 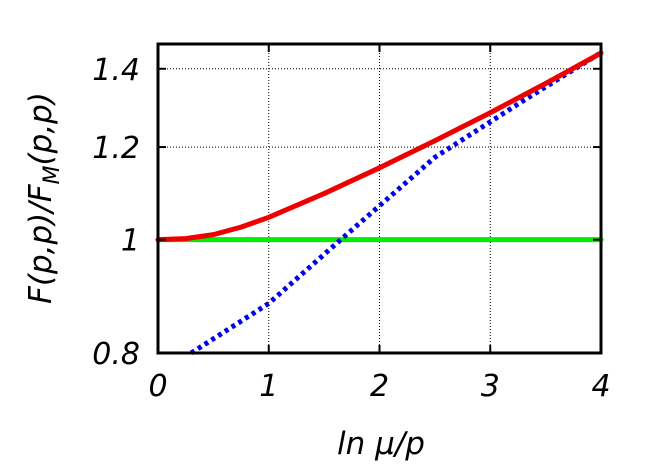 I want to click on x-tick-label: 3, so click(x=490, y=386).